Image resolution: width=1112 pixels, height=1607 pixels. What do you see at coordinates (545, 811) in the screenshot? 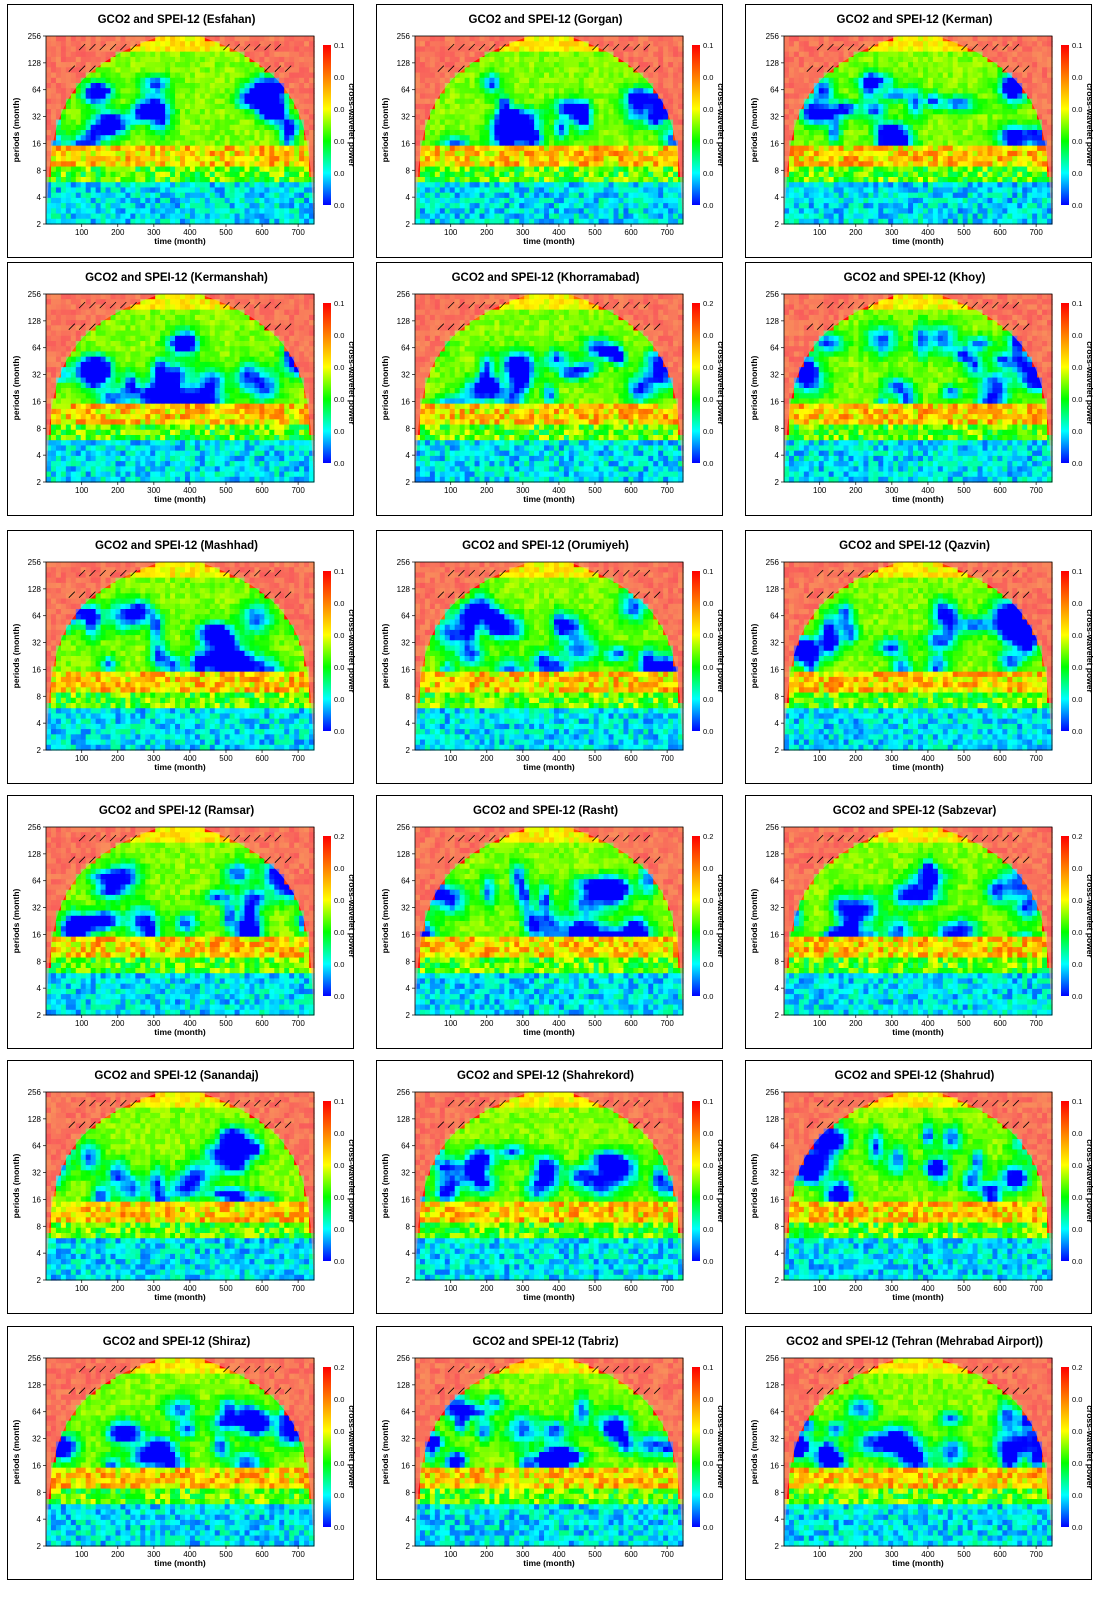
I see `chart-title: GCO2 and SPEI-12 (Rasht)` at bounding box center [545, 811].